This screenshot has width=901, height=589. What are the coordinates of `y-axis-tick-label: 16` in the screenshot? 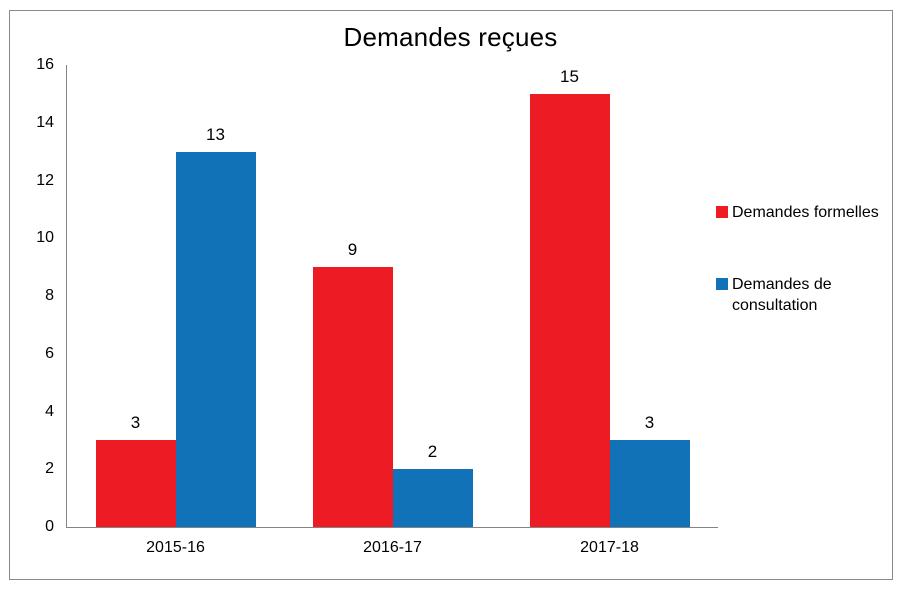 It's located at (45, 64).